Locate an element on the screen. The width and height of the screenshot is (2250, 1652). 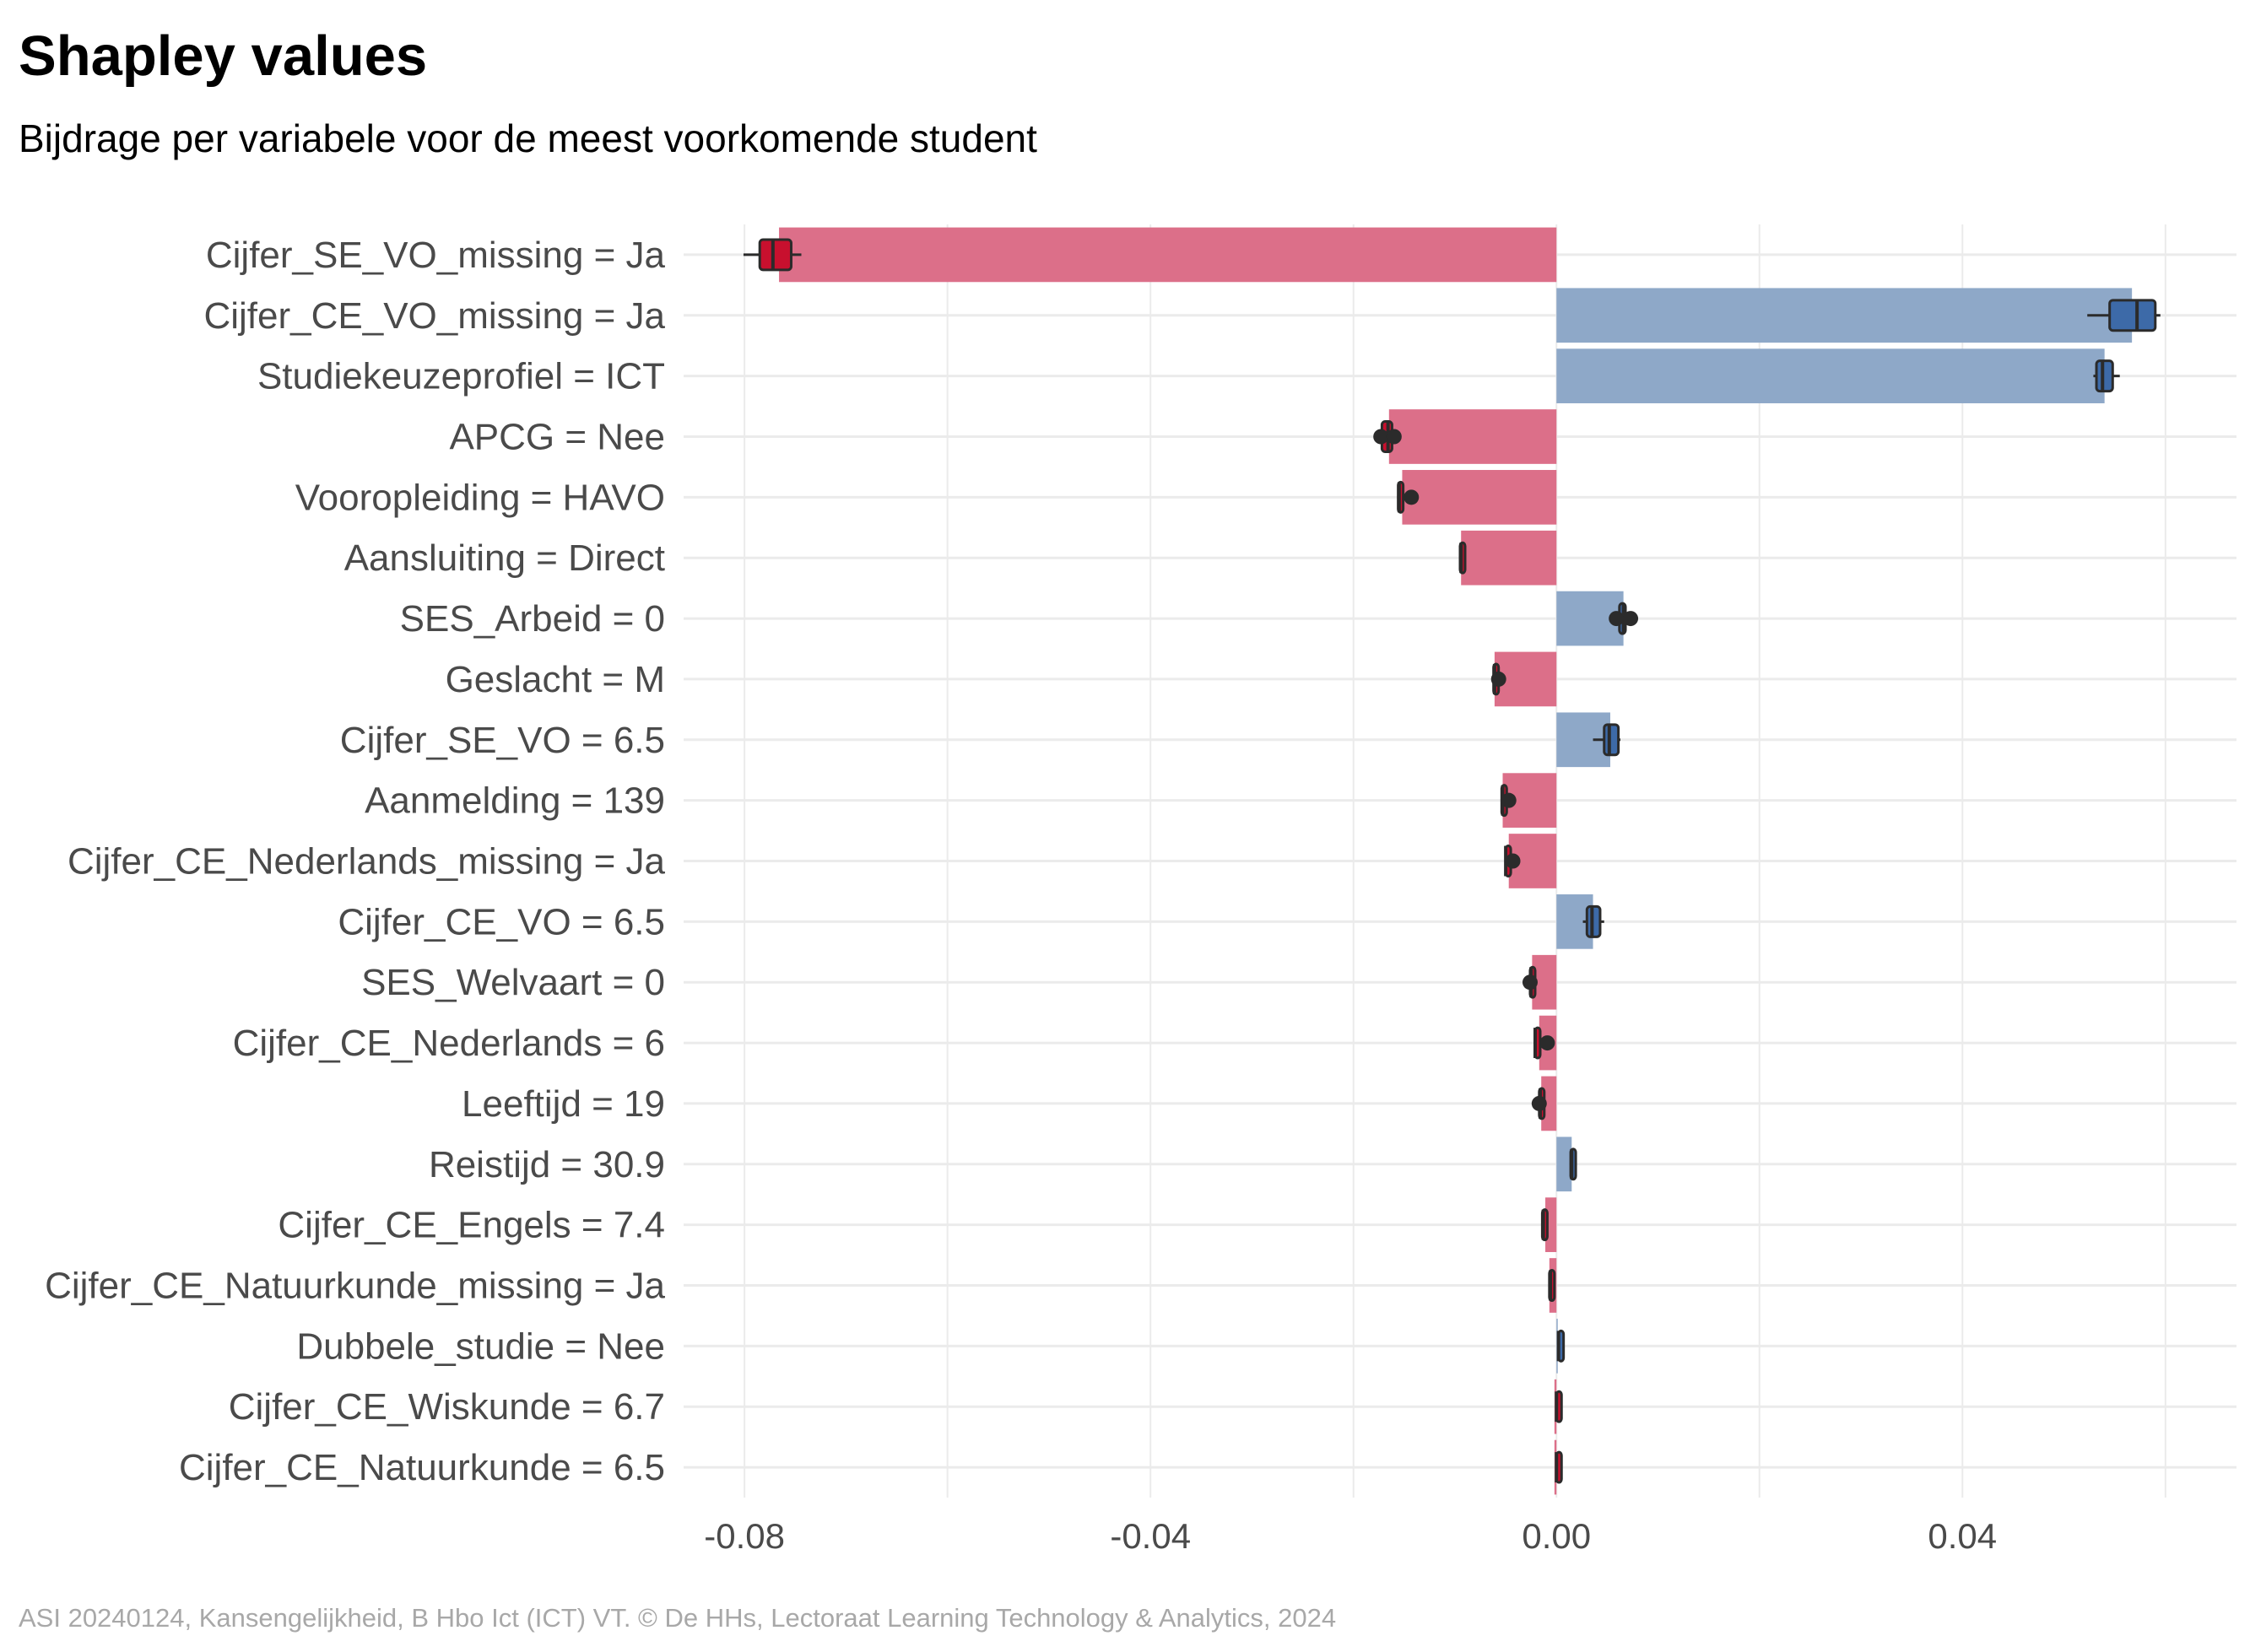
y-axis-label: Vooropleiding = HAVO is located at coordinates (480, 497).